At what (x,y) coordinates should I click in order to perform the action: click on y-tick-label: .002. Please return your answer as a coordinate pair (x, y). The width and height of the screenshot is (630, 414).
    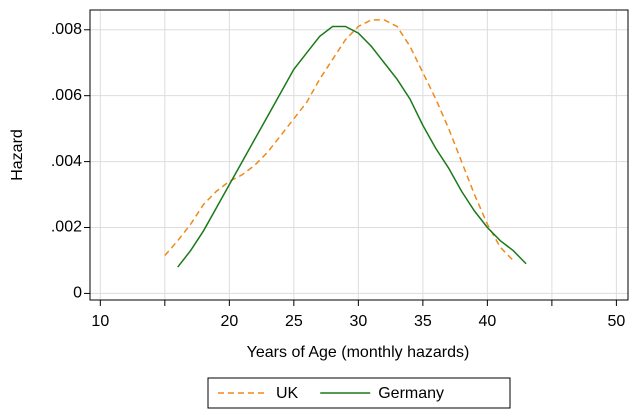
    Looking at the image, I should click on (66, 227).